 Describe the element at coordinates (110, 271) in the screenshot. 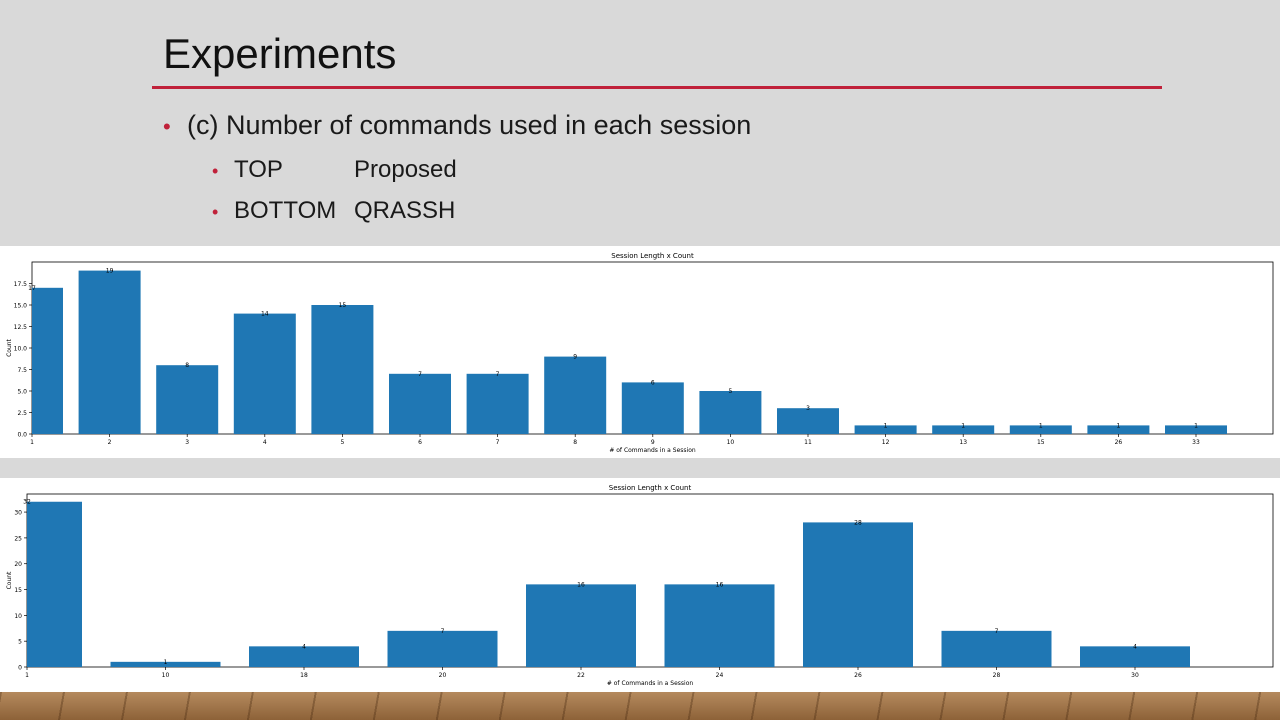

I see `data-label: 19` at that location.